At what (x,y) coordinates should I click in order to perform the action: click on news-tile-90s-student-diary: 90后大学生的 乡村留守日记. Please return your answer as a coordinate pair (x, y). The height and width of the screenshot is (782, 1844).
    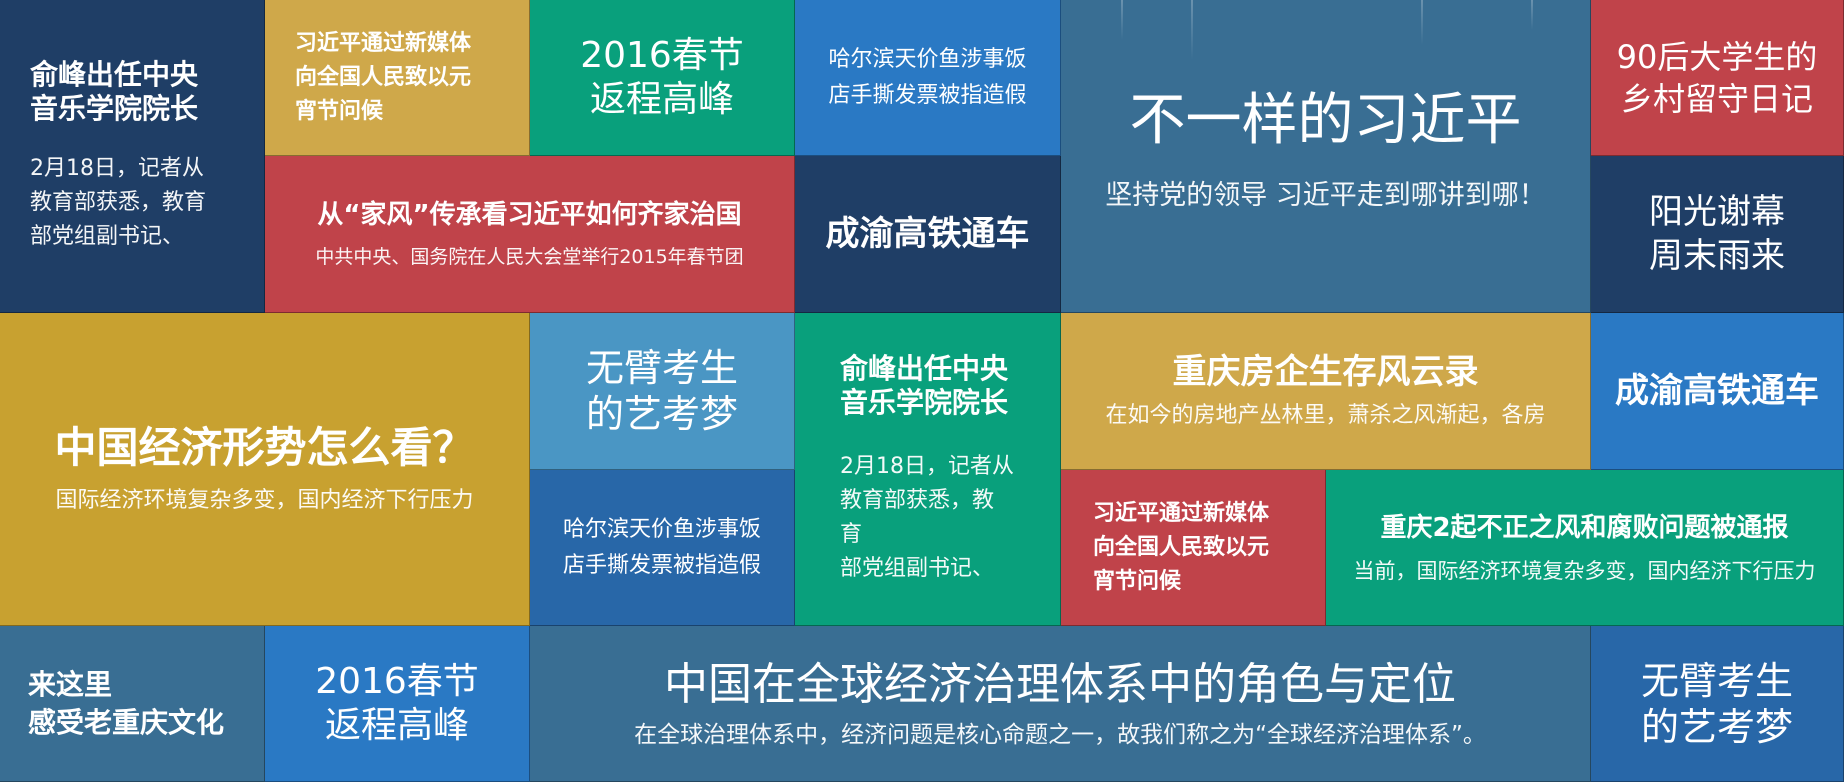
    Looking at the image, I should click on (1717, 78).